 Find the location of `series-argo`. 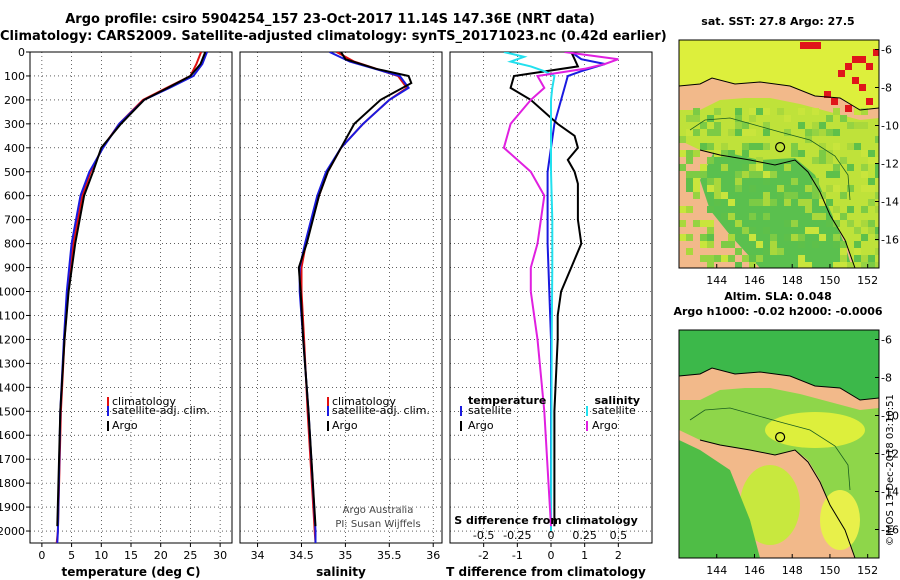

series-argo is located at coordinates (131, 289).